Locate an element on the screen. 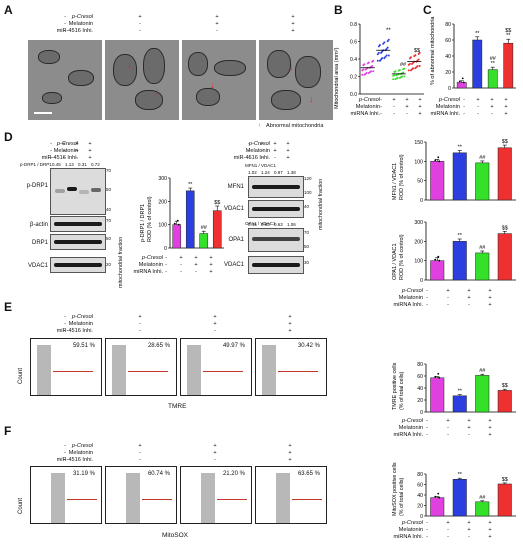 This screenshot has height=550, width=523. a-row-label-inhibitor: miR-4516 Inhi. is located at coordinates (74, 31).